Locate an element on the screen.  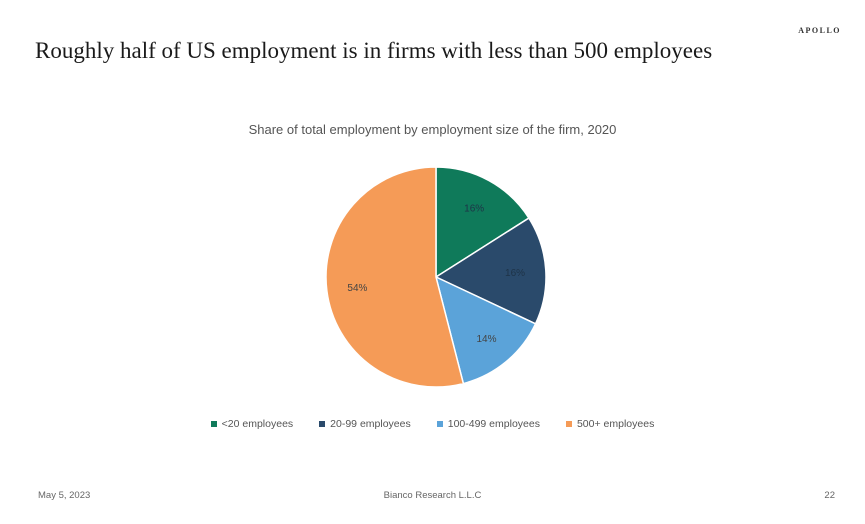
legend-item: 100-499 employees is located at coordinates (488, 424).